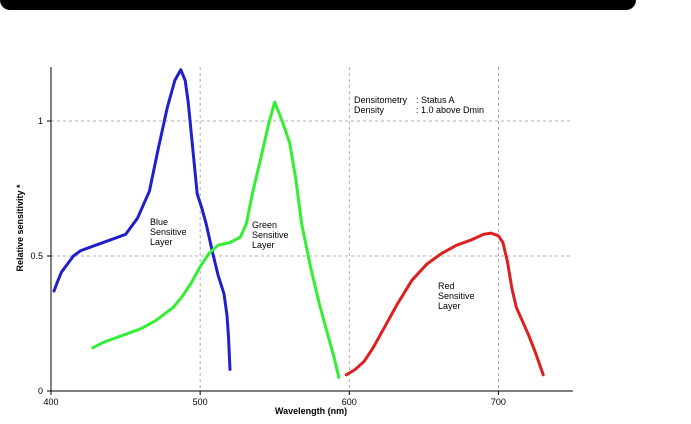 The width and height of the screenshot is (691, 424). What do you see at coordinates (40, 121) in the screenshot?
I see `y-tick-label-1: 1` at bounding box center [40, 121].